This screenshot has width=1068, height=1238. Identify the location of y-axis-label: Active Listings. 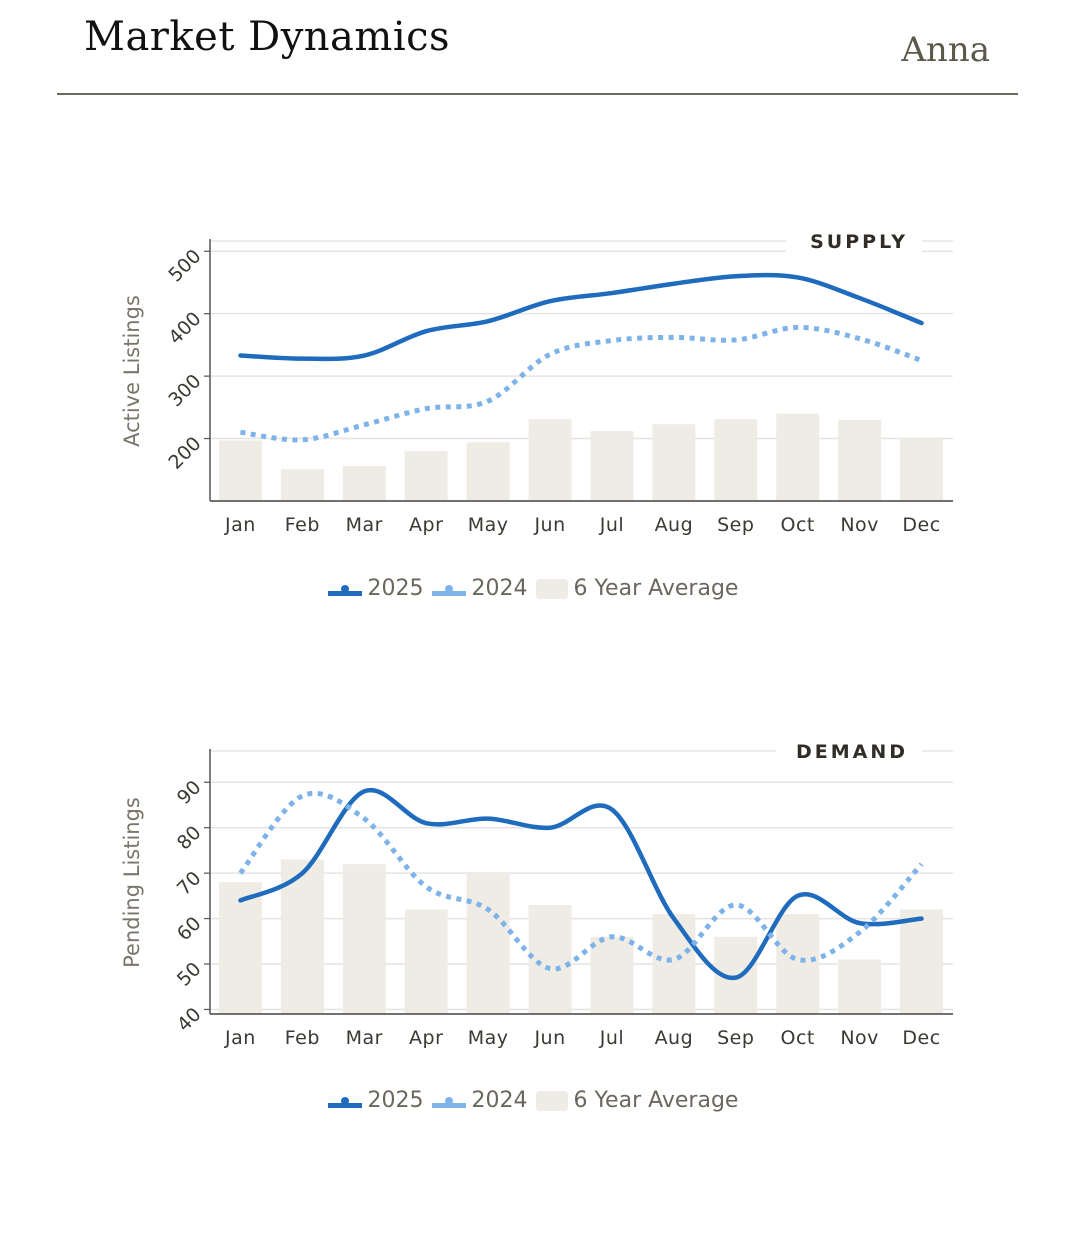
(132, 371).